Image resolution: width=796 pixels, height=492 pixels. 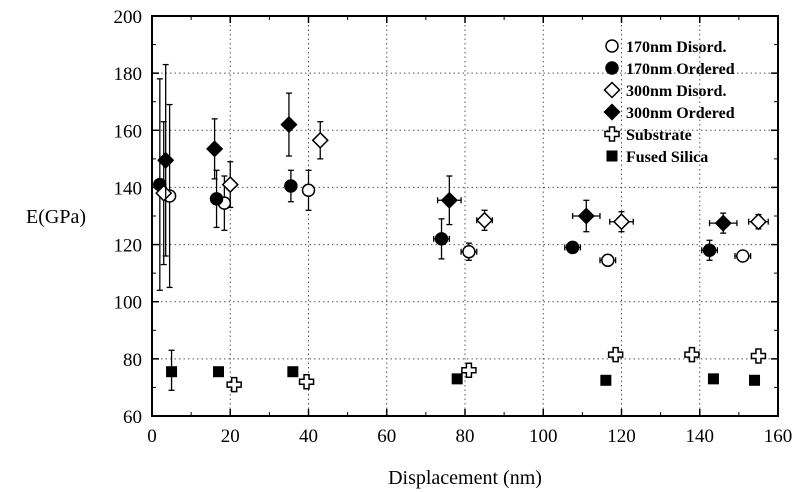 I want to click on x-tick-label: 120, so click(x=621, y=436).